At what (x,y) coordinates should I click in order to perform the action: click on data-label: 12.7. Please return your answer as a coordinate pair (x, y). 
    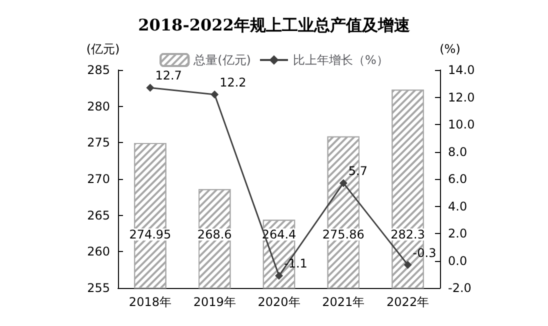
    Looking at the image, I should click on (168, 75).